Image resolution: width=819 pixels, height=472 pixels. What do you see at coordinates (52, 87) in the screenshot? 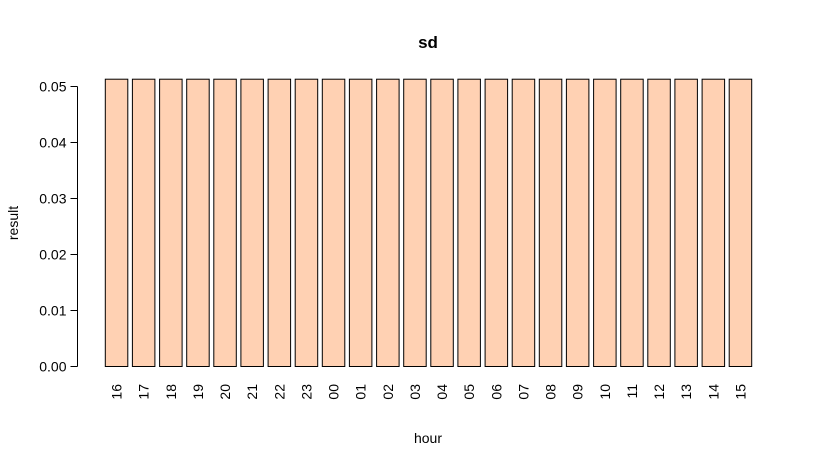
I see `y-tick-label: 0.05` at bounding box center [52, 87].